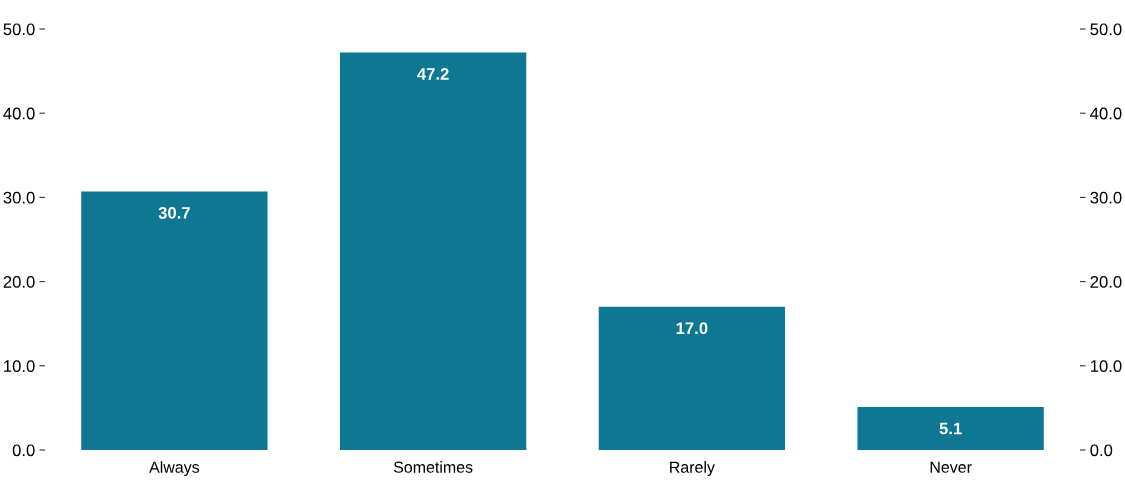 The height and width of the screenshot is (481, 1125). I want to click on data-label: 5.1, so click(950, 428).